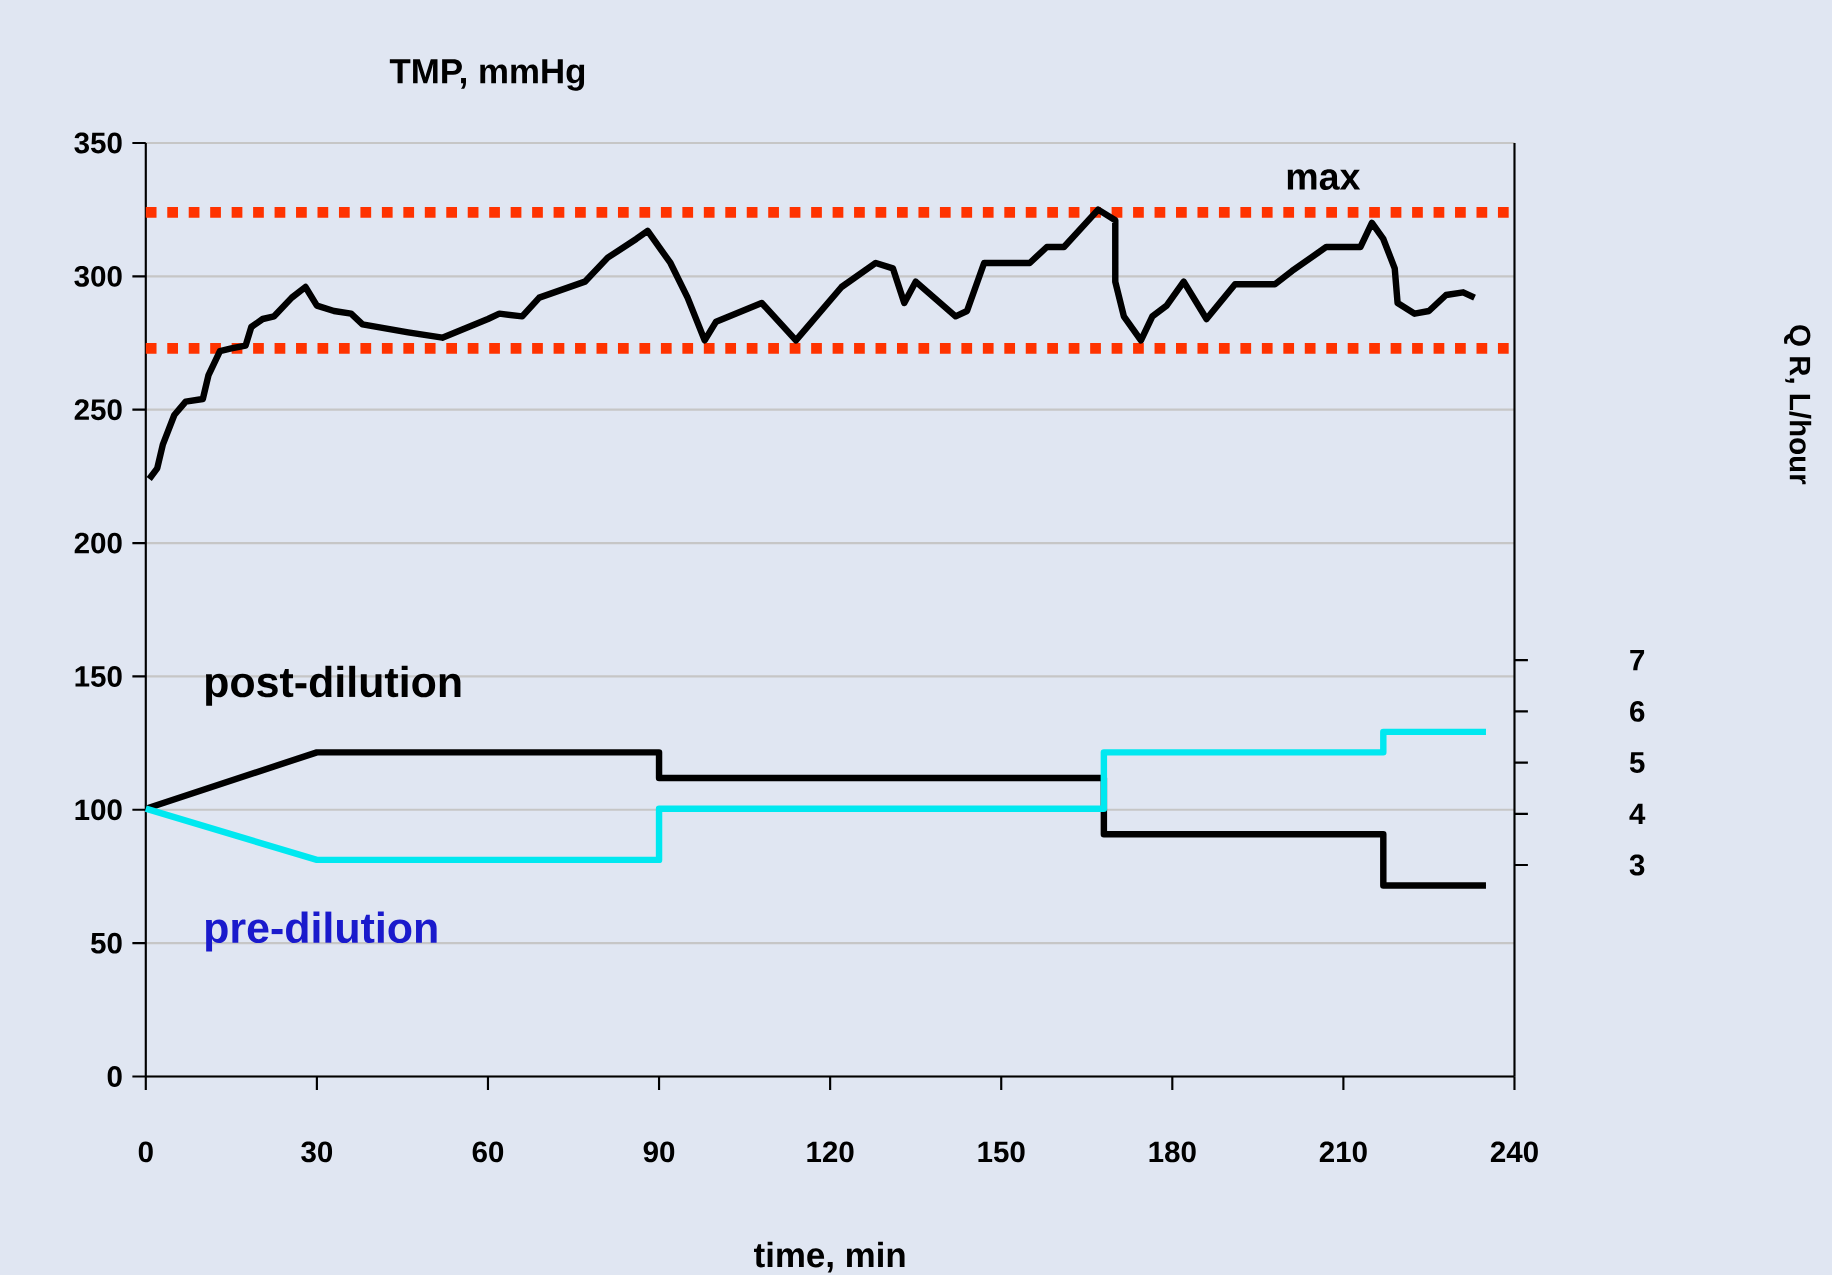  I want to click on y-tick-label: 150, so click(98, 676).